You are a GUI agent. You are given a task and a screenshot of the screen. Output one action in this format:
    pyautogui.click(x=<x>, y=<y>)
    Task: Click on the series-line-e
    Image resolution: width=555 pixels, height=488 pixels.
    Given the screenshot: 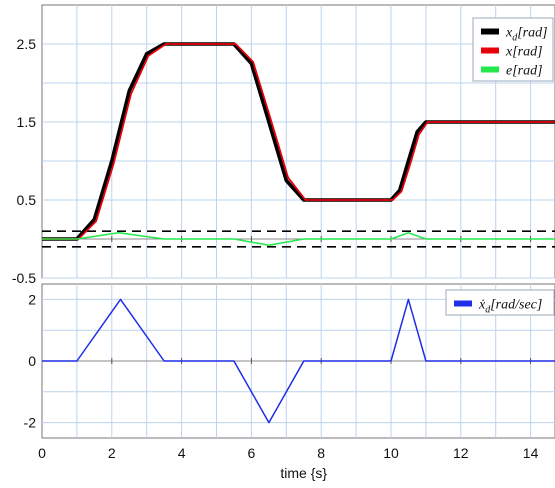 What is the action you would take?
    pyautogui.click(x=298, y=239)
    